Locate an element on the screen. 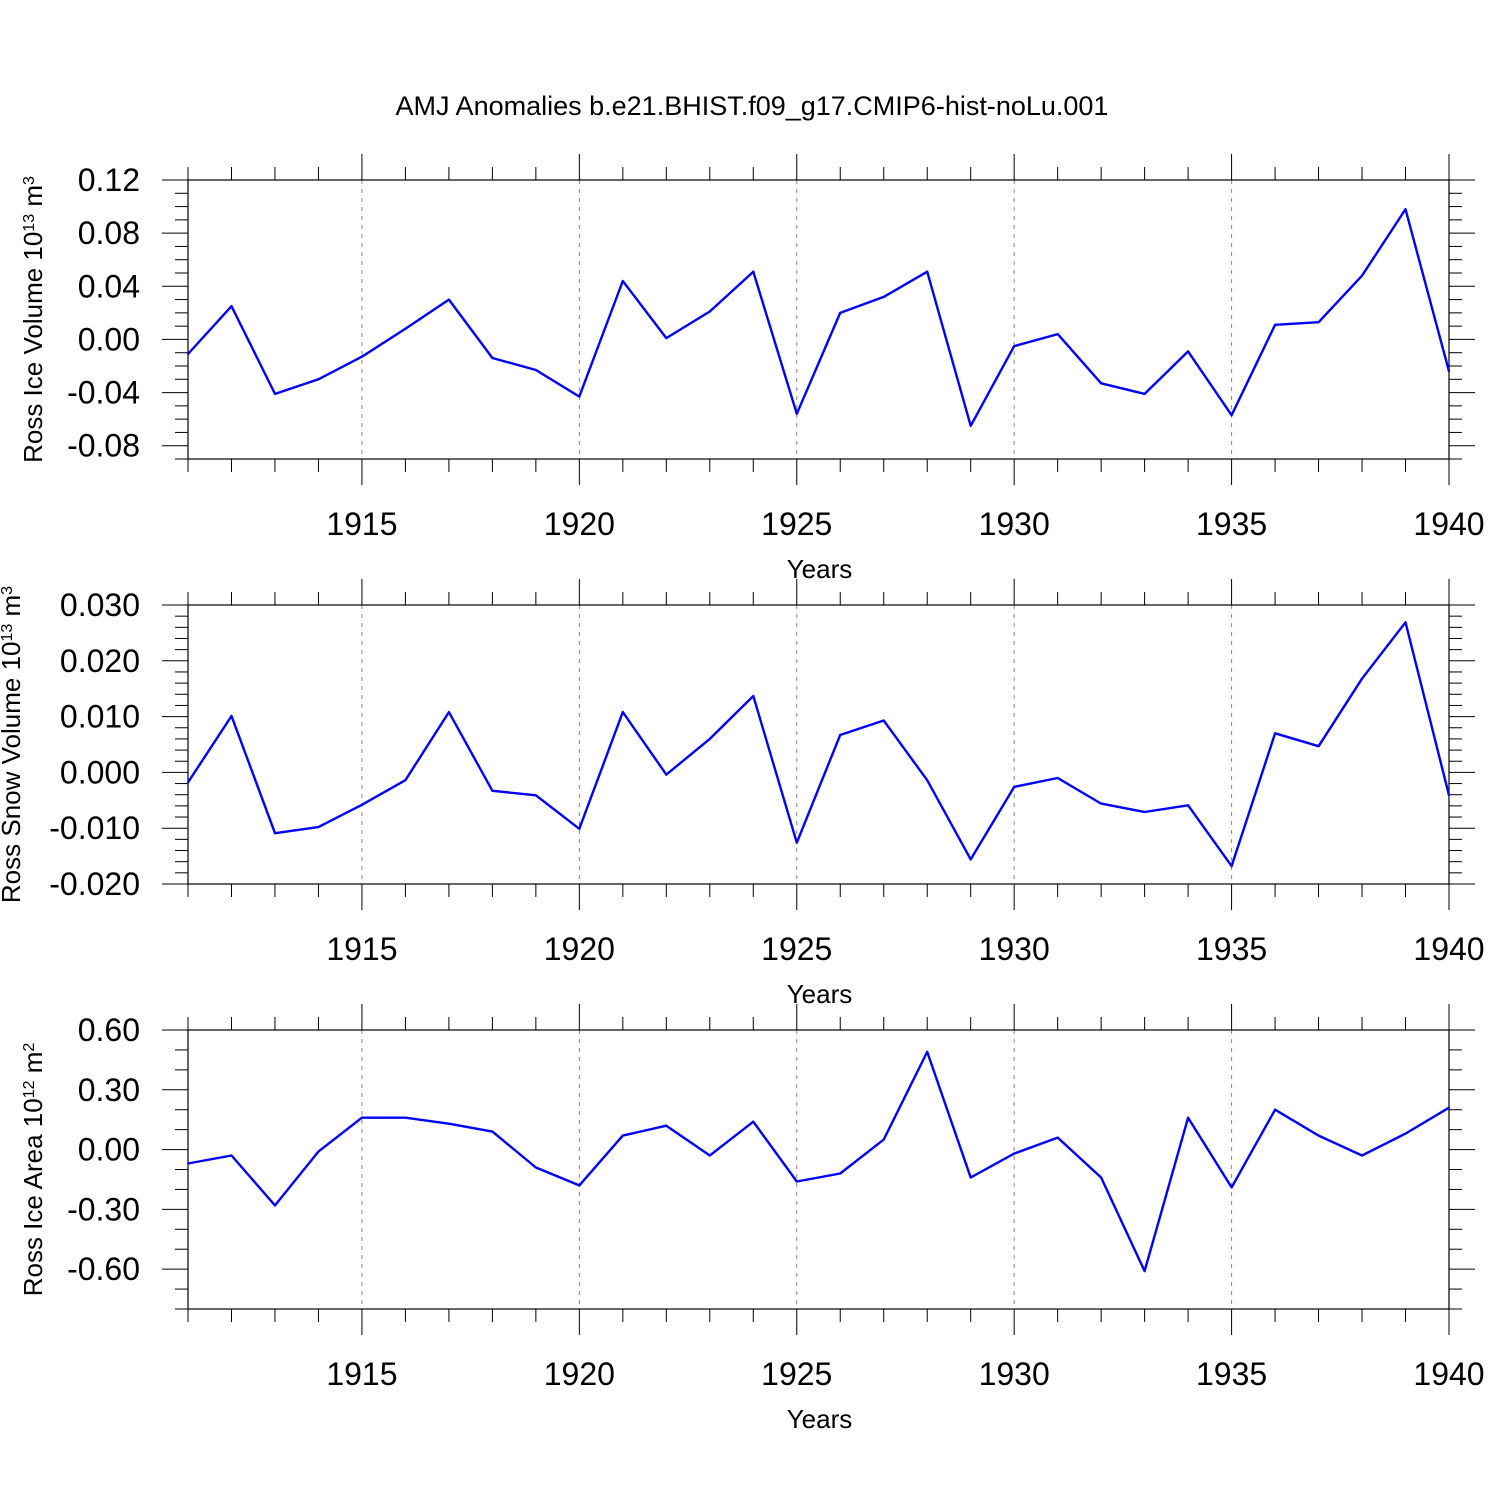  y-axis-label-superscript: 3 is located at coordinates (29, 180).